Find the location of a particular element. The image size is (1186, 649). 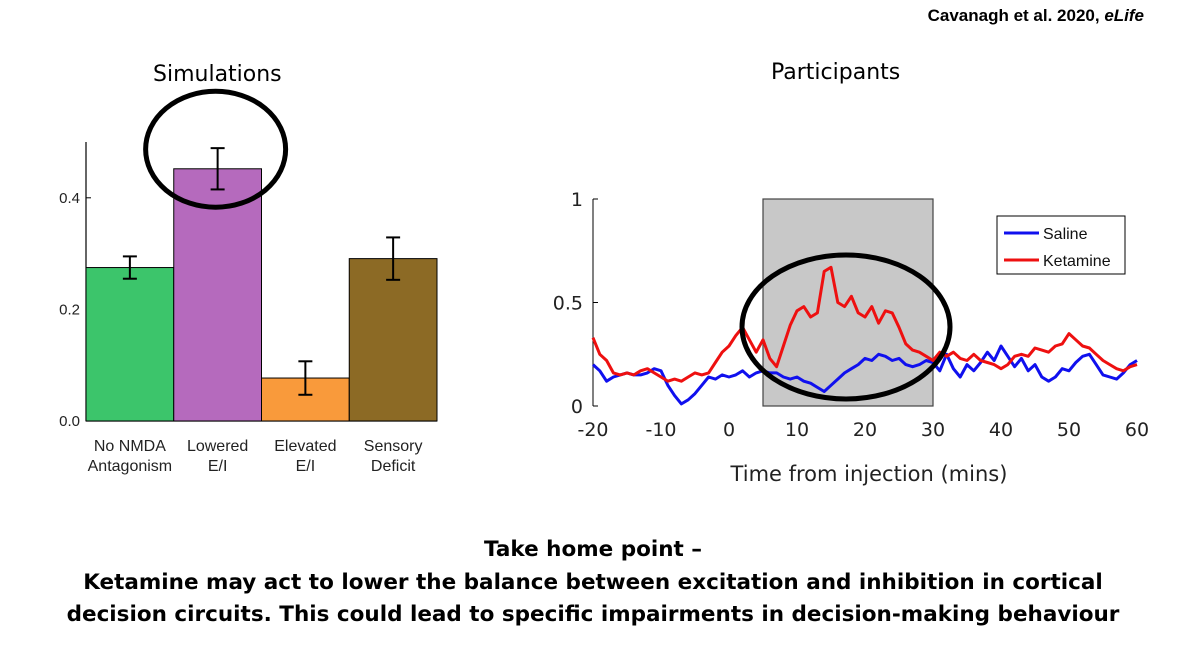

simulations-title: Simulations is located at coordinates (217, 74).